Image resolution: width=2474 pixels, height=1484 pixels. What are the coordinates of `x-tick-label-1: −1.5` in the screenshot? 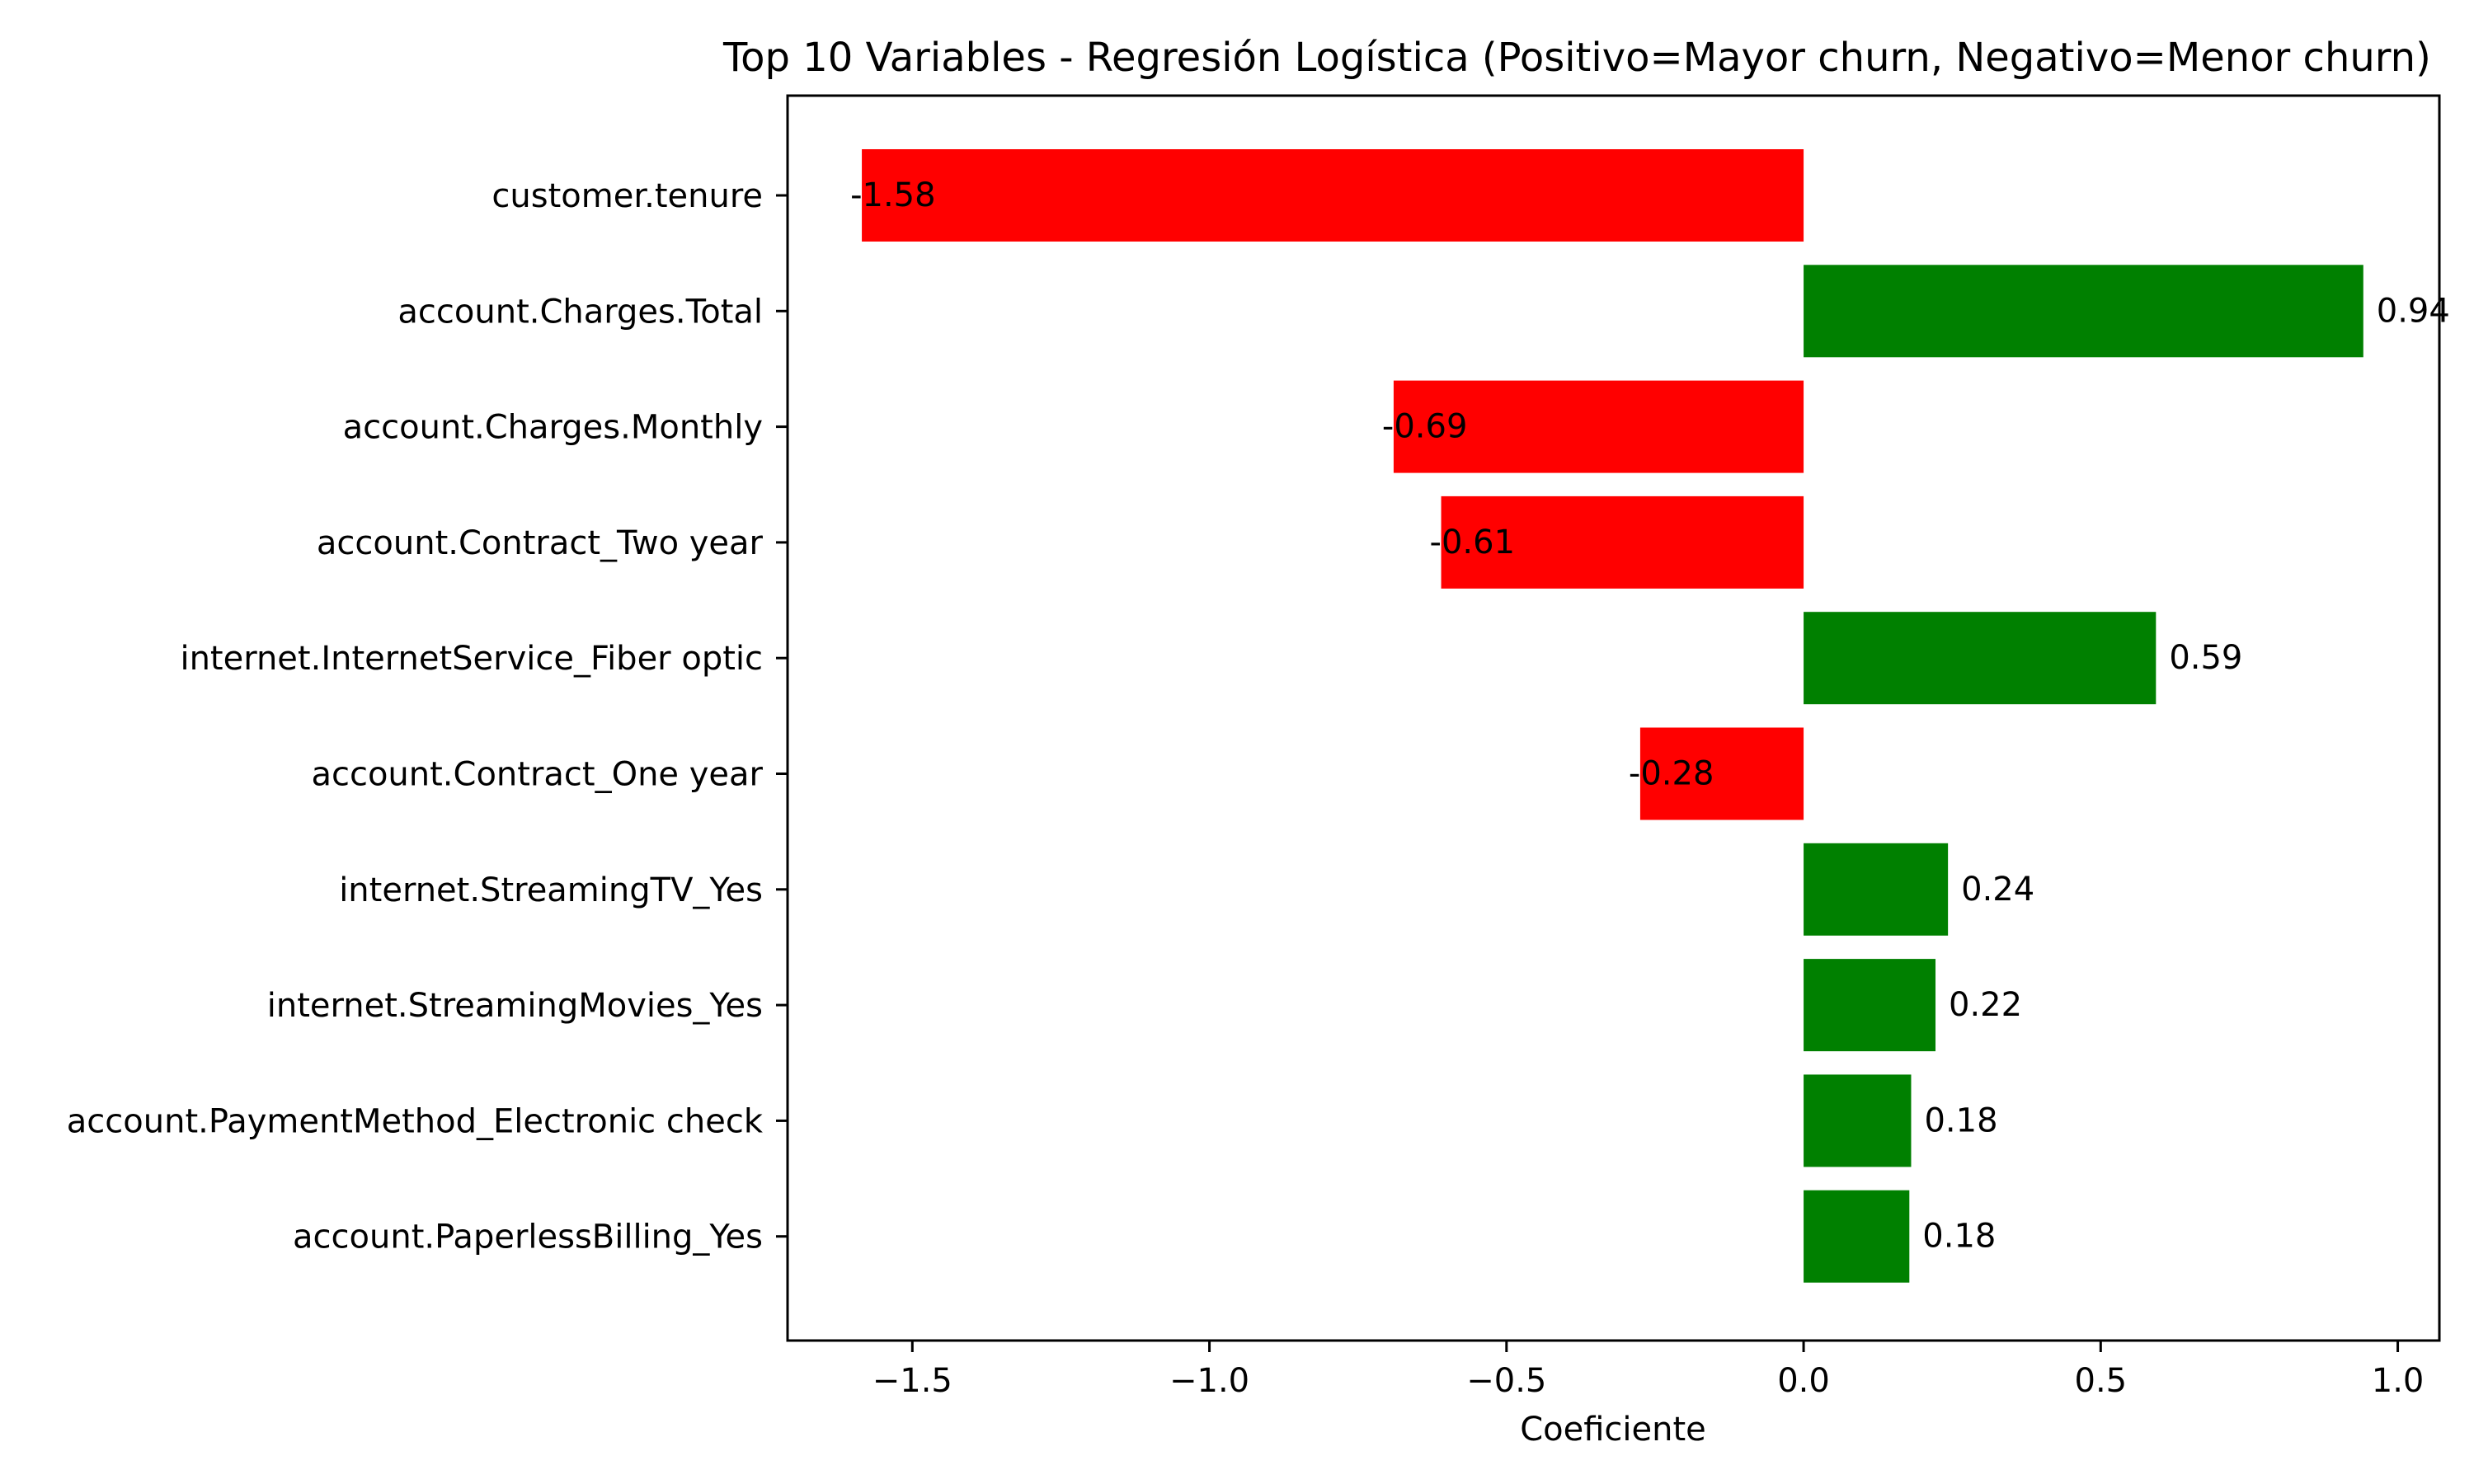 It's located at (912, 1381).